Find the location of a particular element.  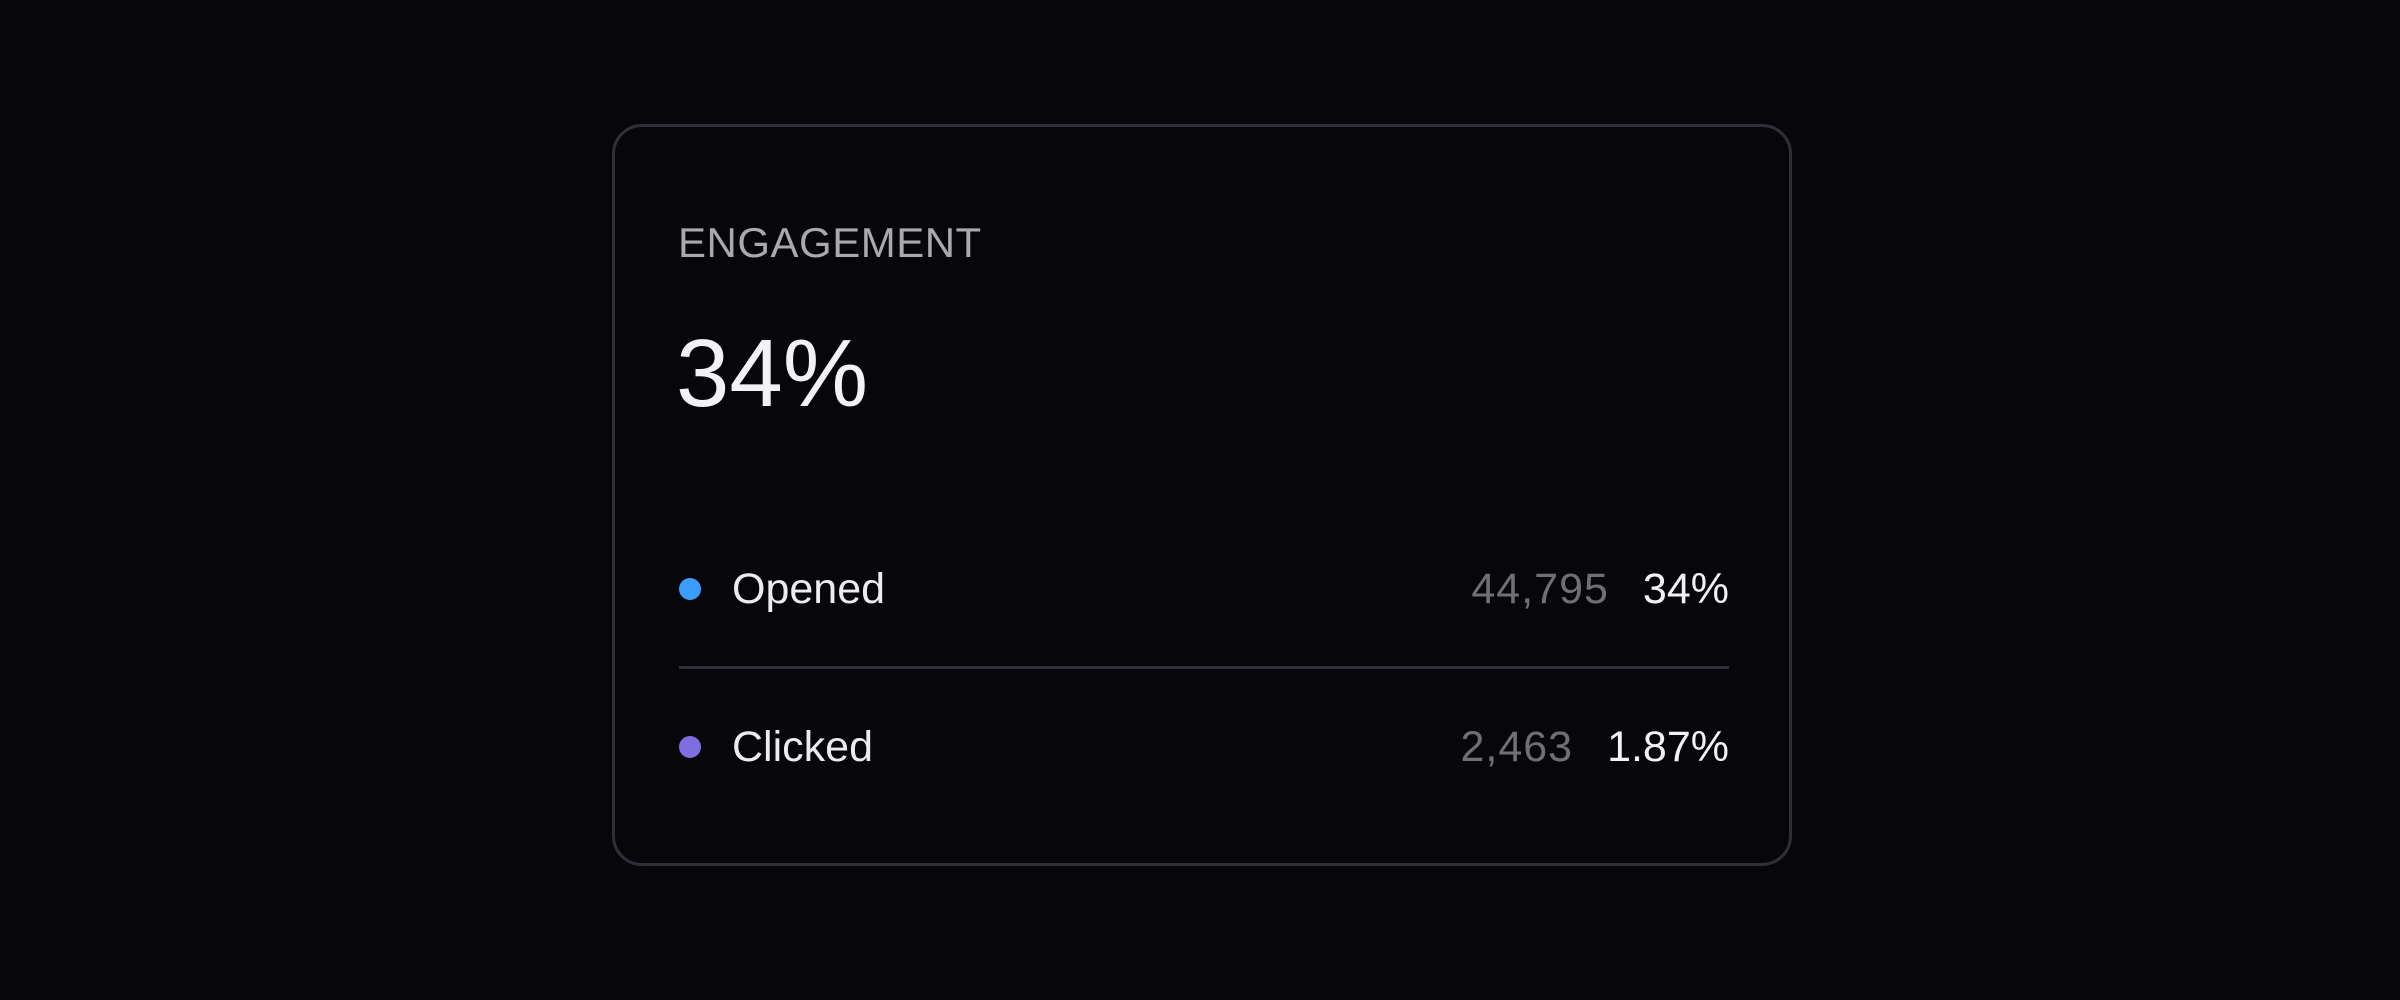

row-count: 44,795 is located at coordinates (1540, 588).